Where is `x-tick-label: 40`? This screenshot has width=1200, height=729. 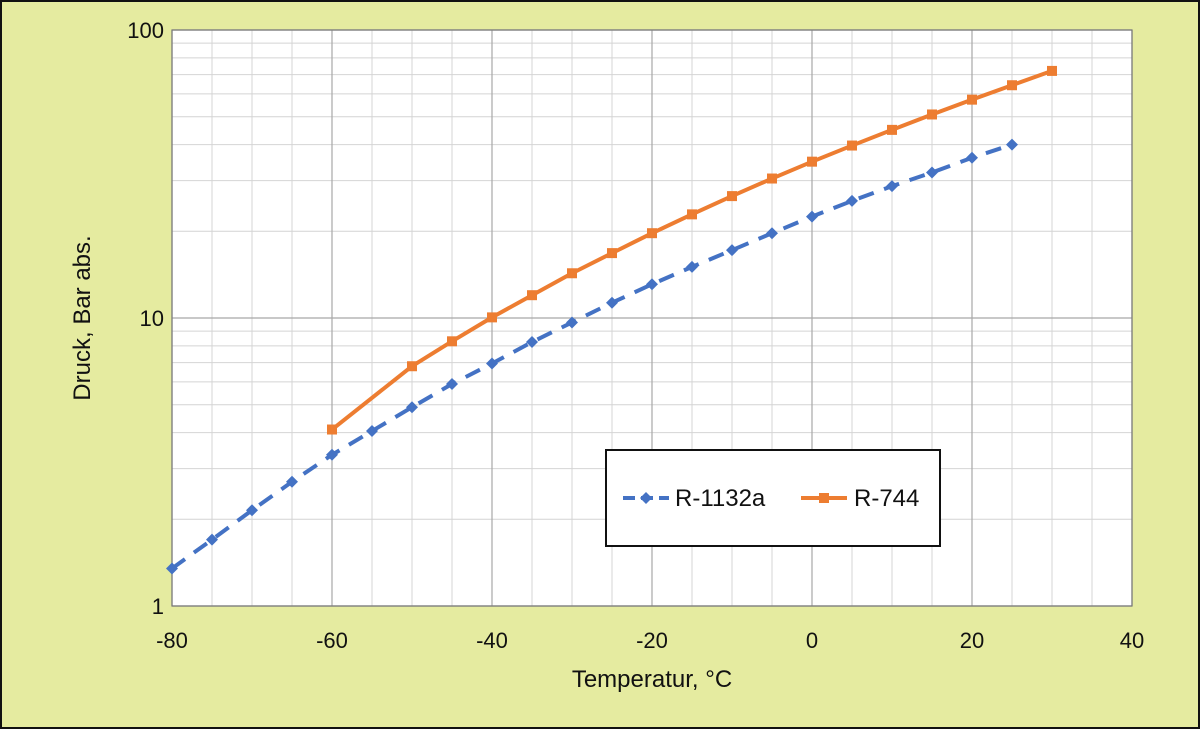 x-tick-label: 40 is located at coordinates (1132, 640).